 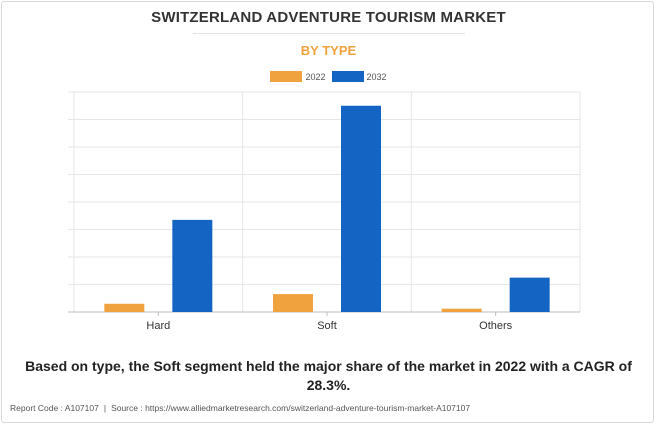 I want to click on bar-soft-2032, so click(x=361, y=208).